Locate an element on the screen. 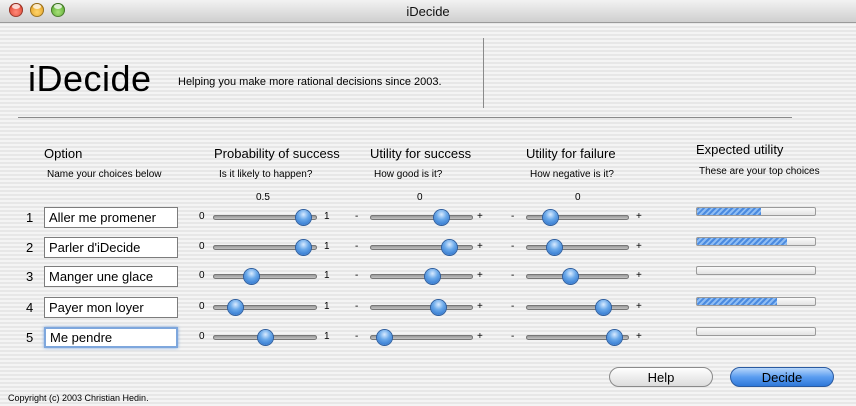  probability-column-heading: Probability of success is located at coordinates (277, 153).